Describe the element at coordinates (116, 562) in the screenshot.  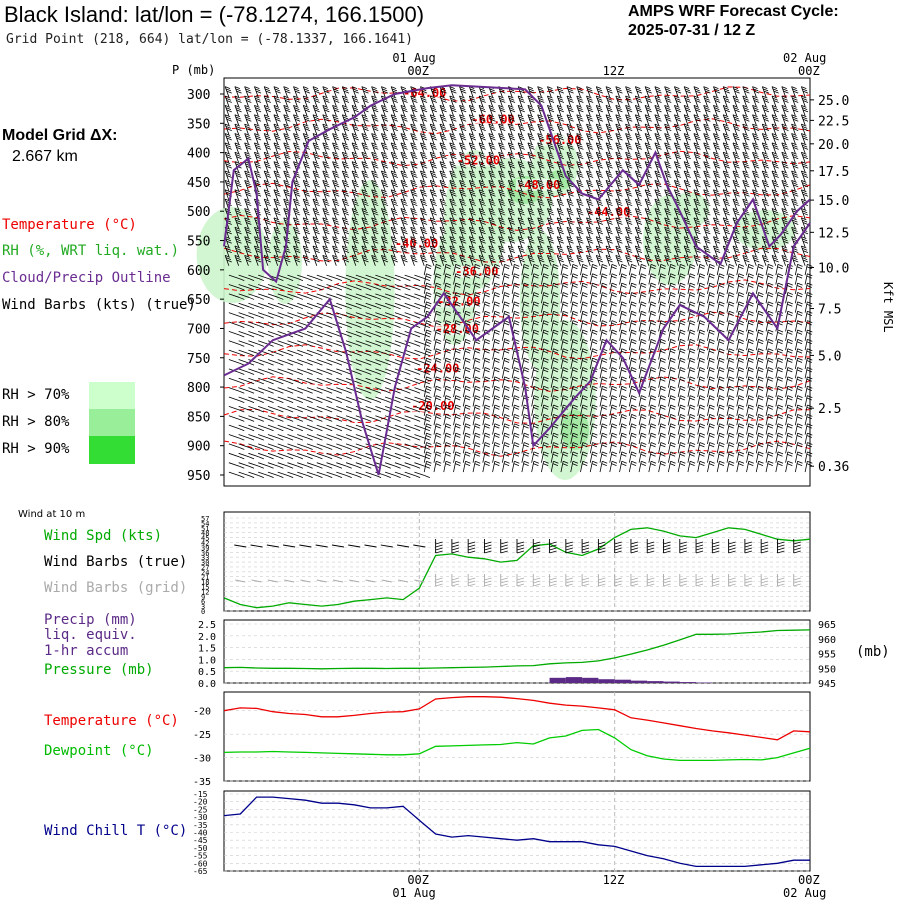
I see `wind-barbs-true-label: Wind Barbs (true)` at that location.